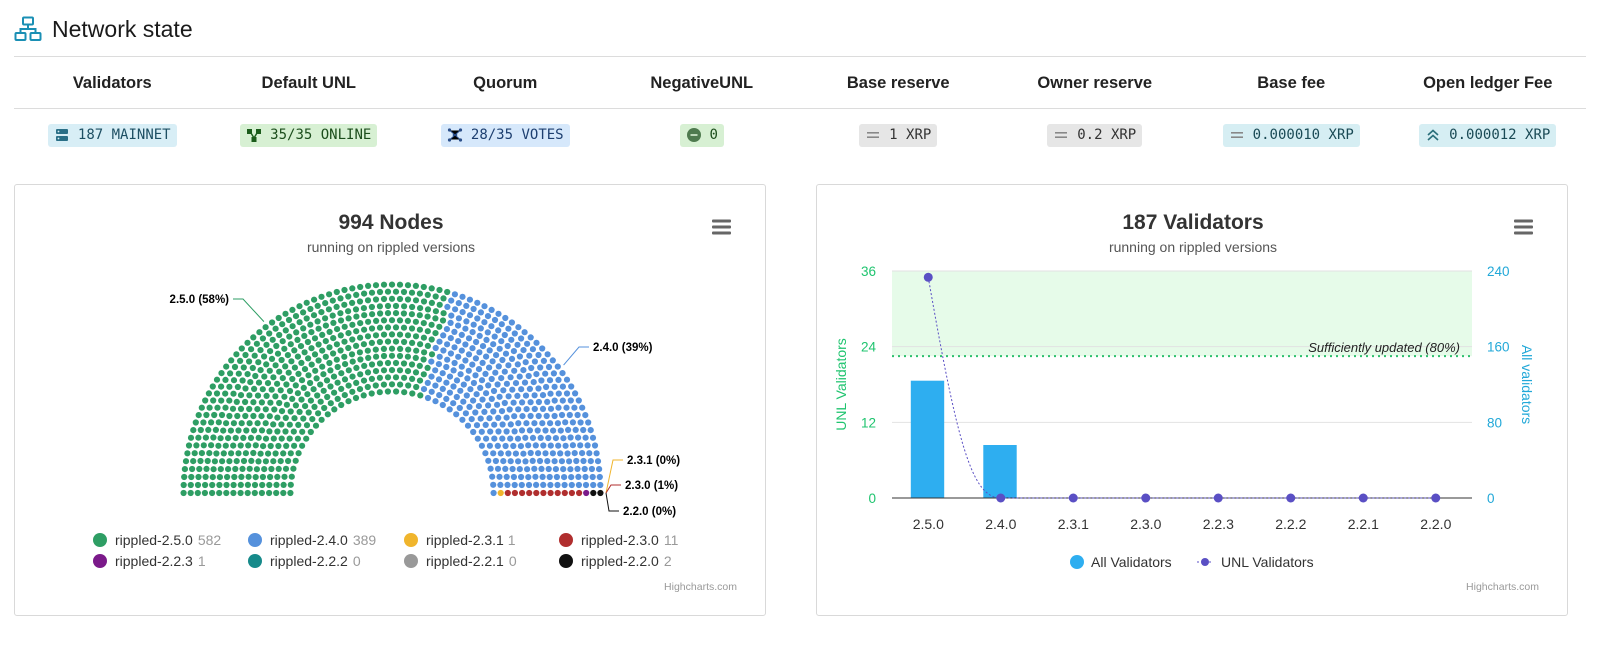 This screenshot has height=670, width=1600. What do you see at coordinates (619, 540) in the screenshot?
I see `legend-item: rippled-2.3.0 11` at bounding box center [619, 540].